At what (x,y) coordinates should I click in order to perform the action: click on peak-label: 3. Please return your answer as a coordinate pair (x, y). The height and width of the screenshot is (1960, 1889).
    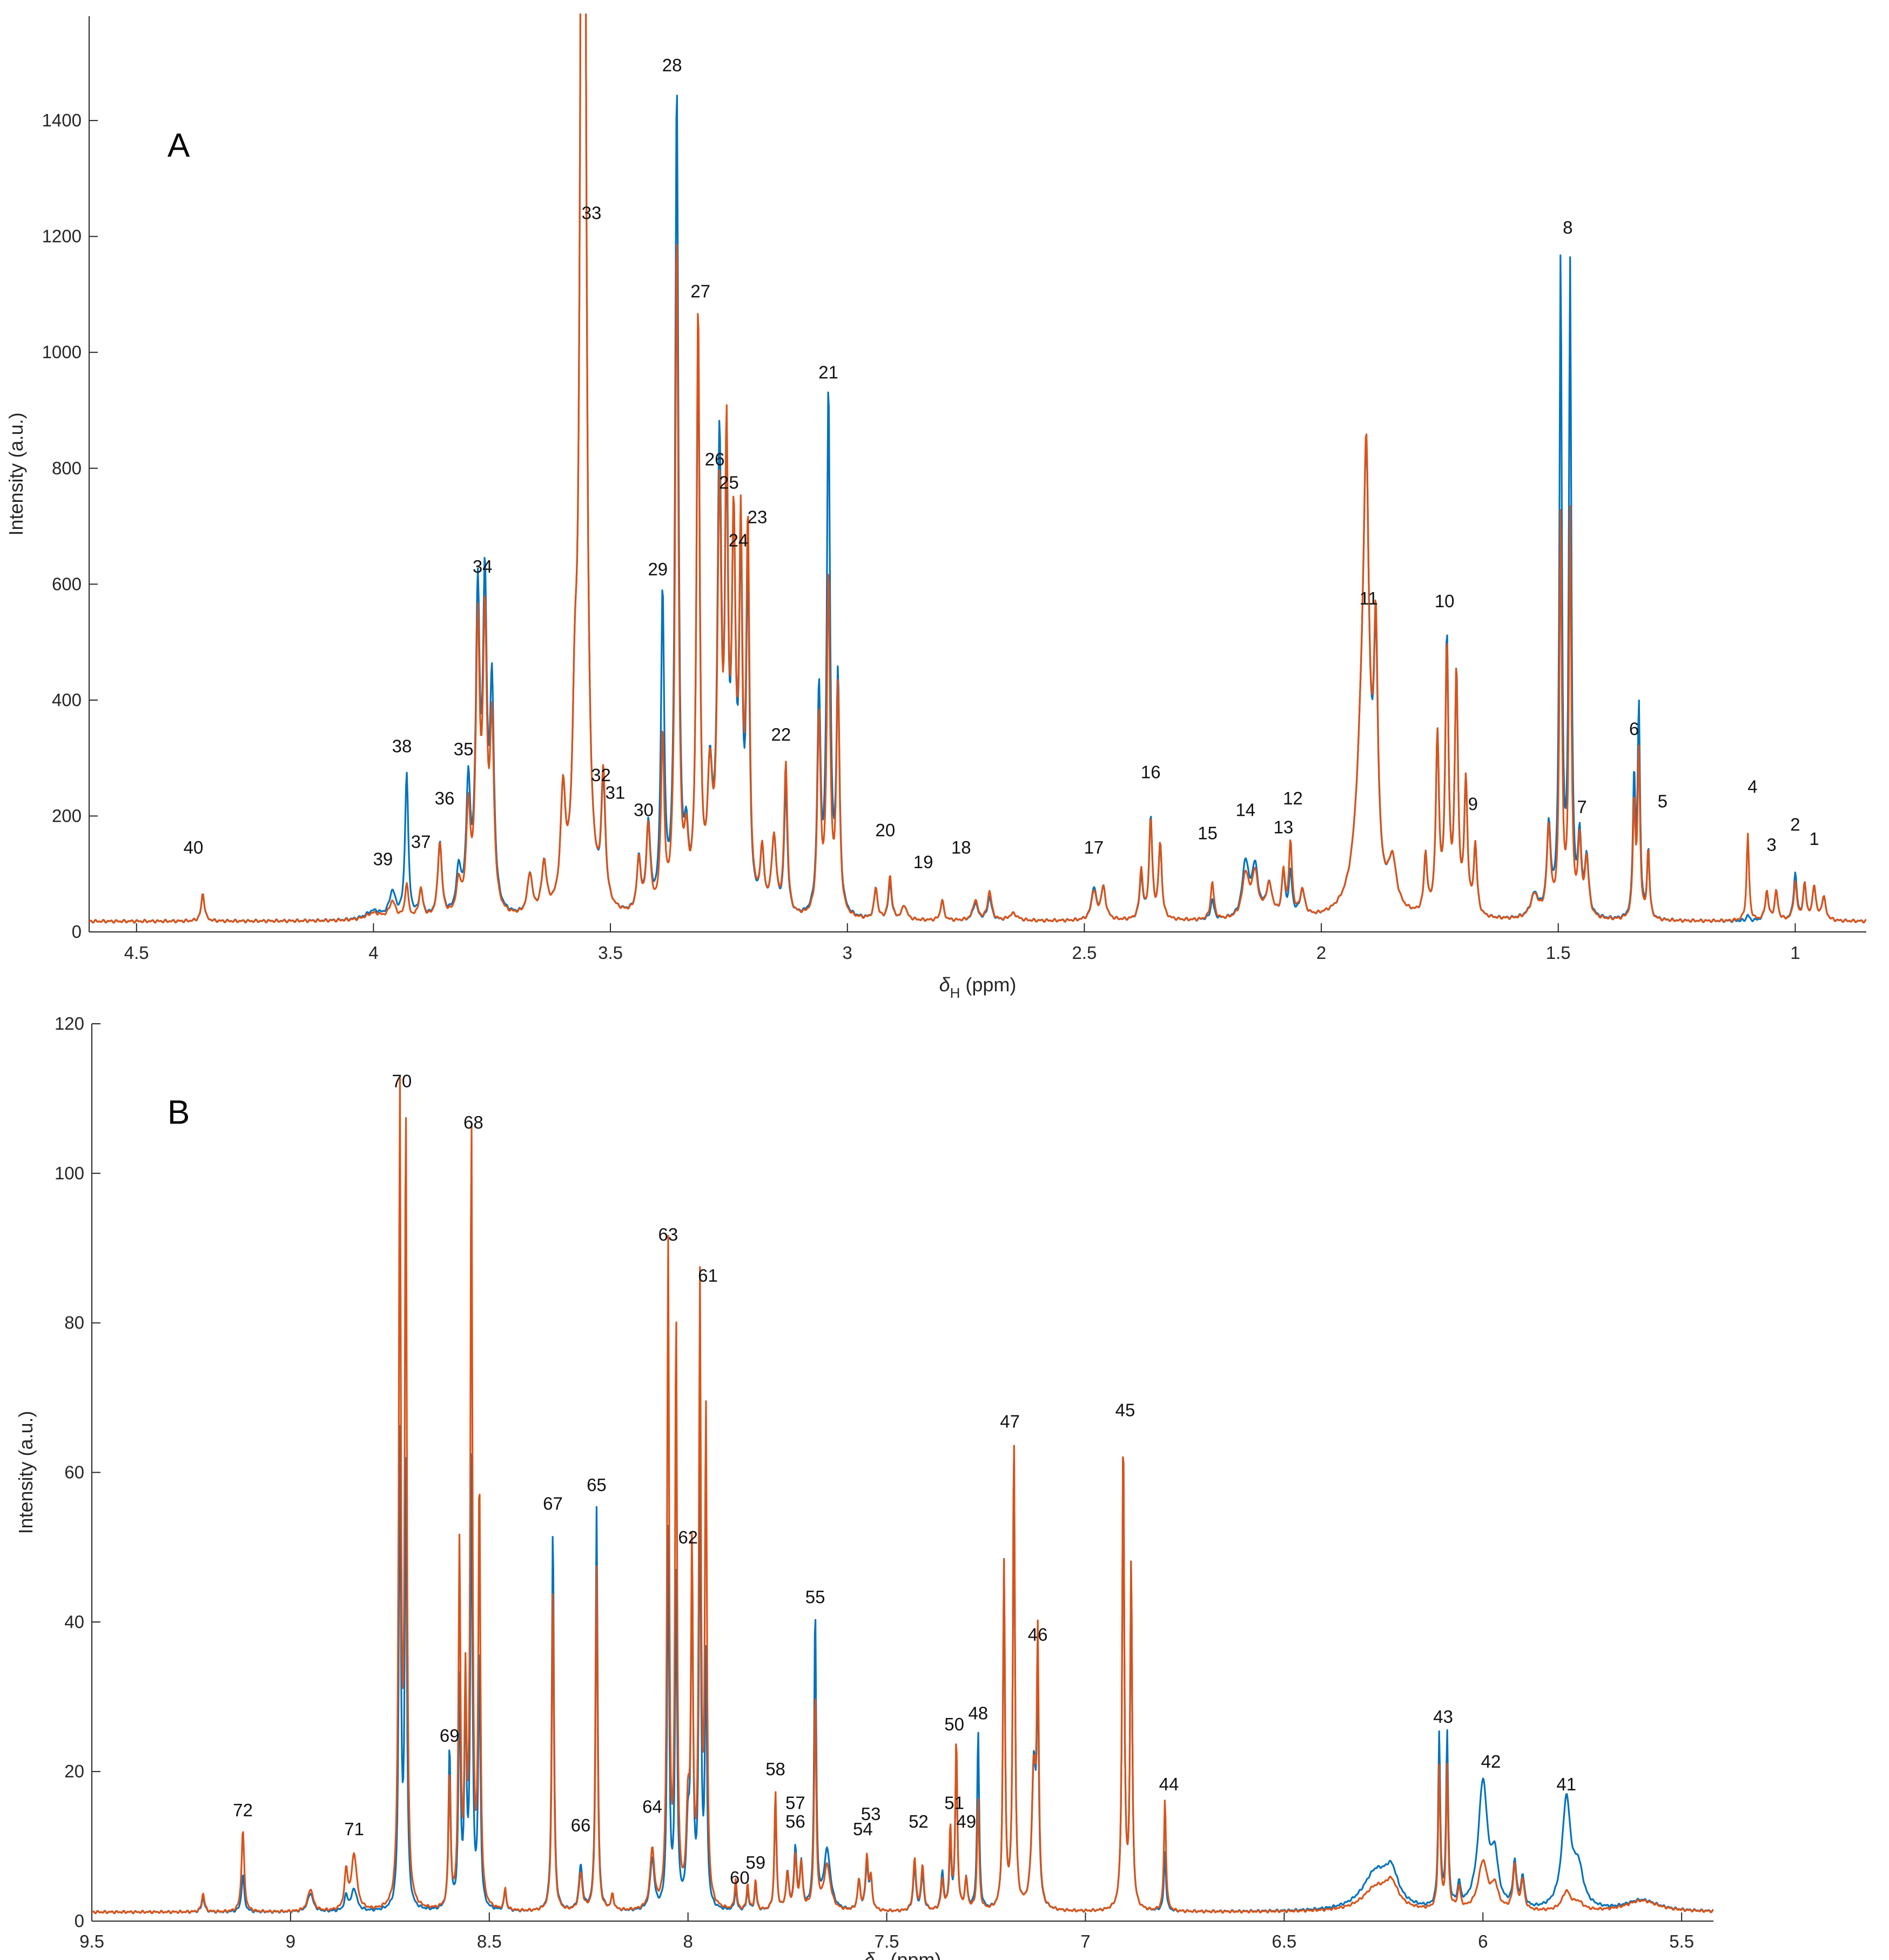
    Looking at the image, I should click on (1771, 845).